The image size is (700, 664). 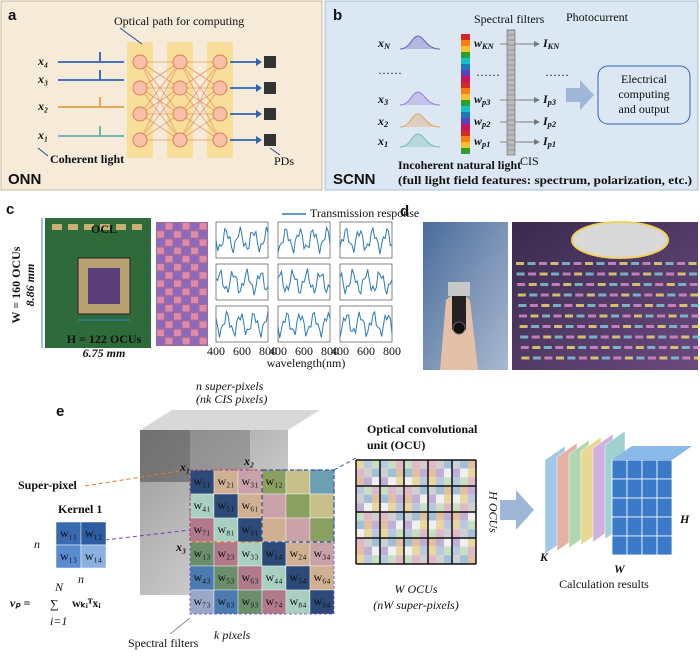 I want to click on panel-label: a, so click(x=12, y=15).